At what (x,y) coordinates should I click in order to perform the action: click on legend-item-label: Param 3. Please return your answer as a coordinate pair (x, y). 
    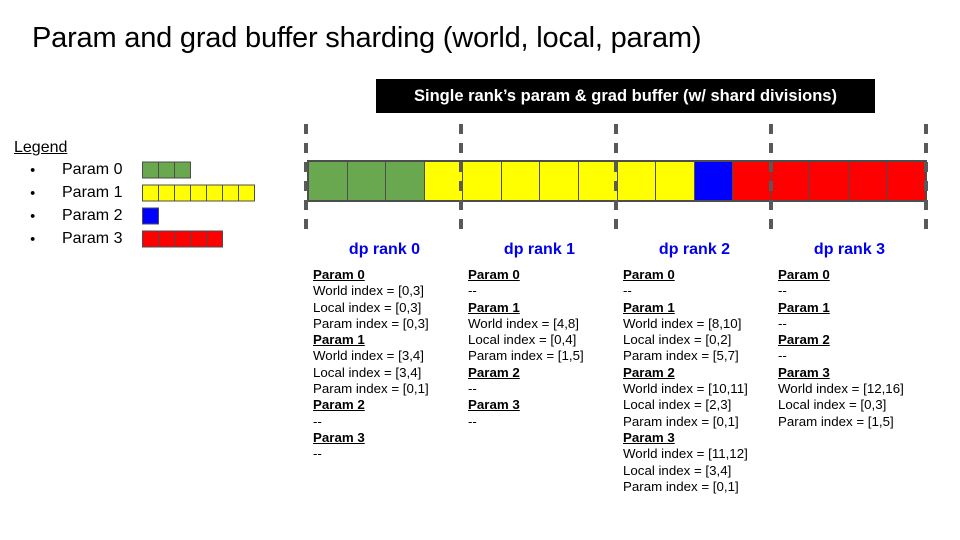
    Looking at the image, I should click on (92, 238).